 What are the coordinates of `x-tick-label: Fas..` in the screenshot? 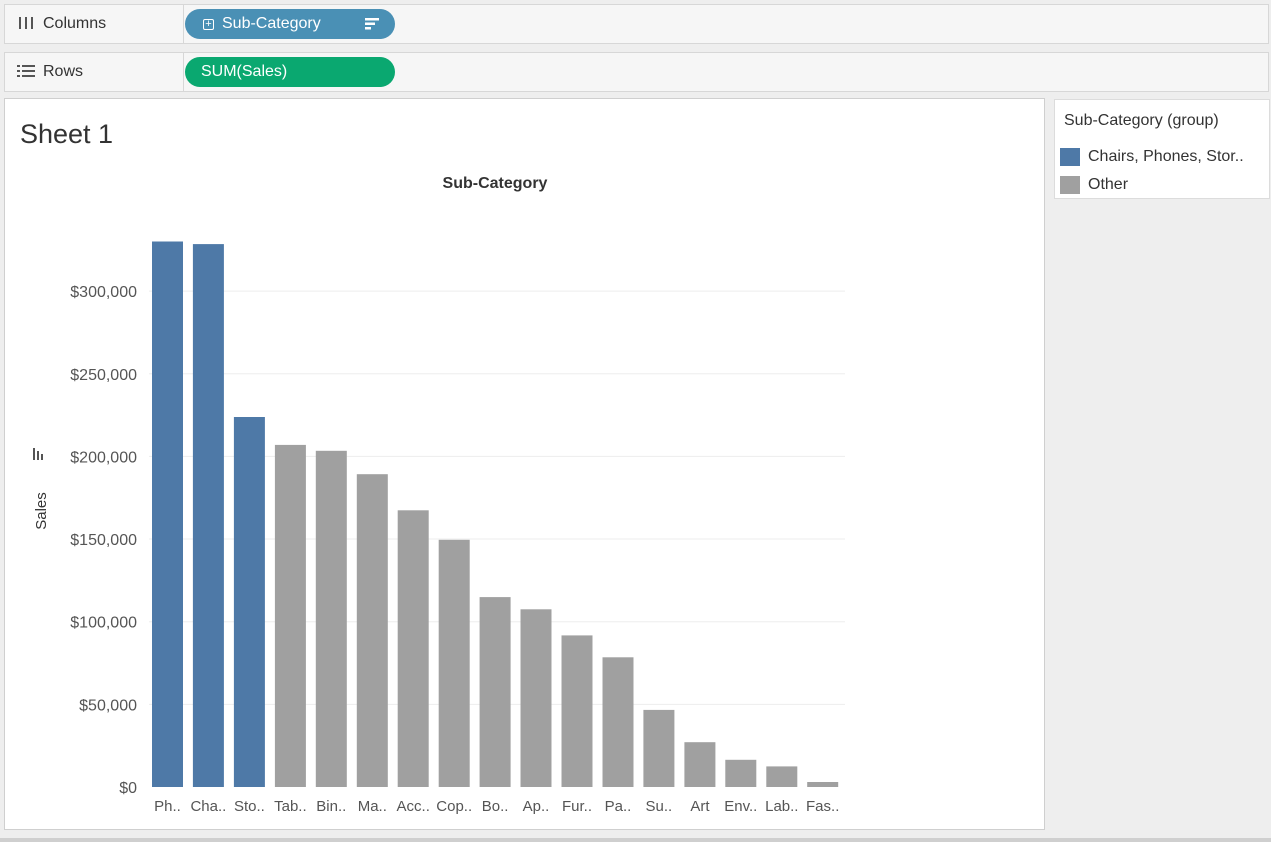 It's located at (822, 806).